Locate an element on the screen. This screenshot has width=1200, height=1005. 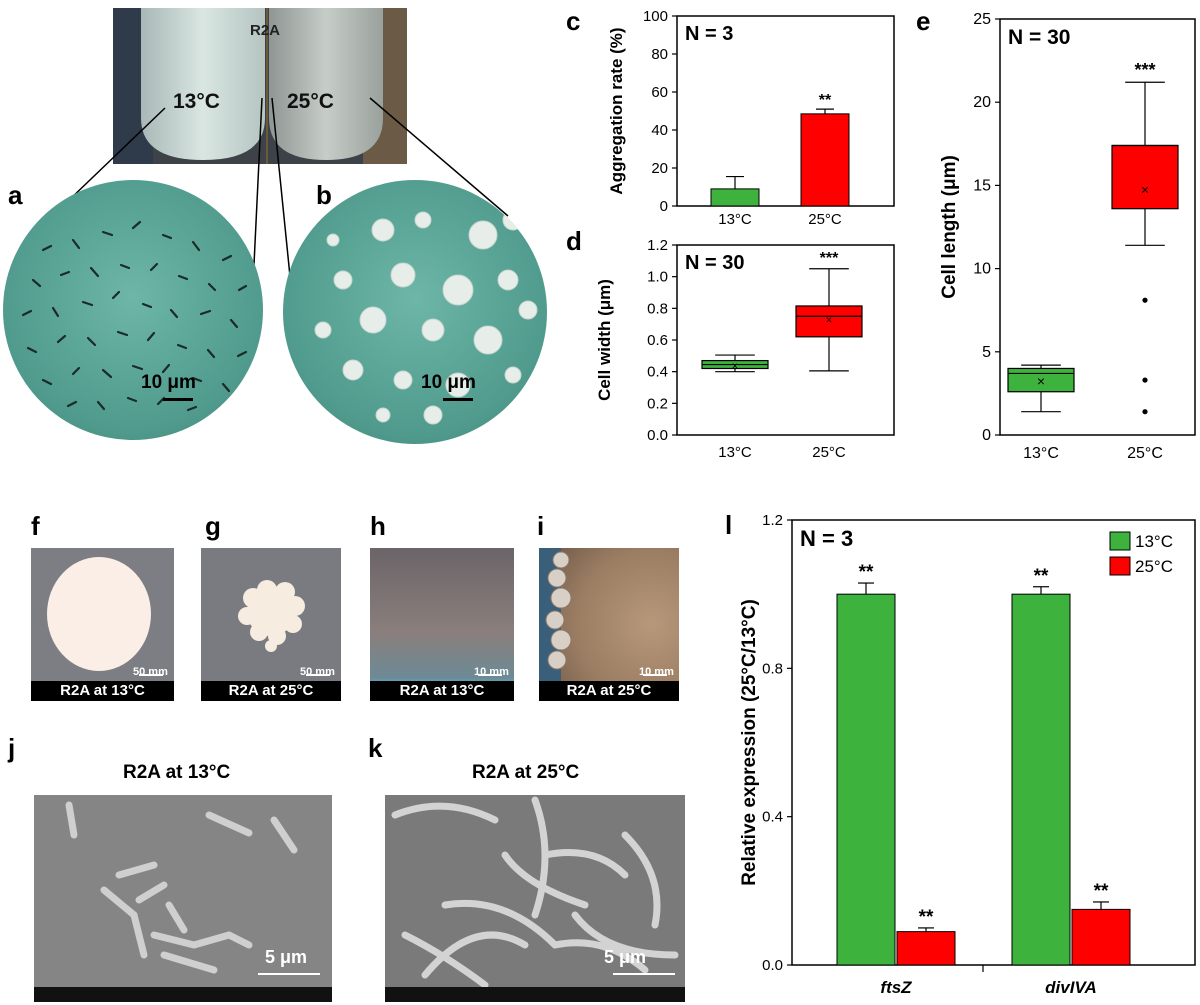
micrograph-25c: 10 μm is located at coordinates (415, 312).